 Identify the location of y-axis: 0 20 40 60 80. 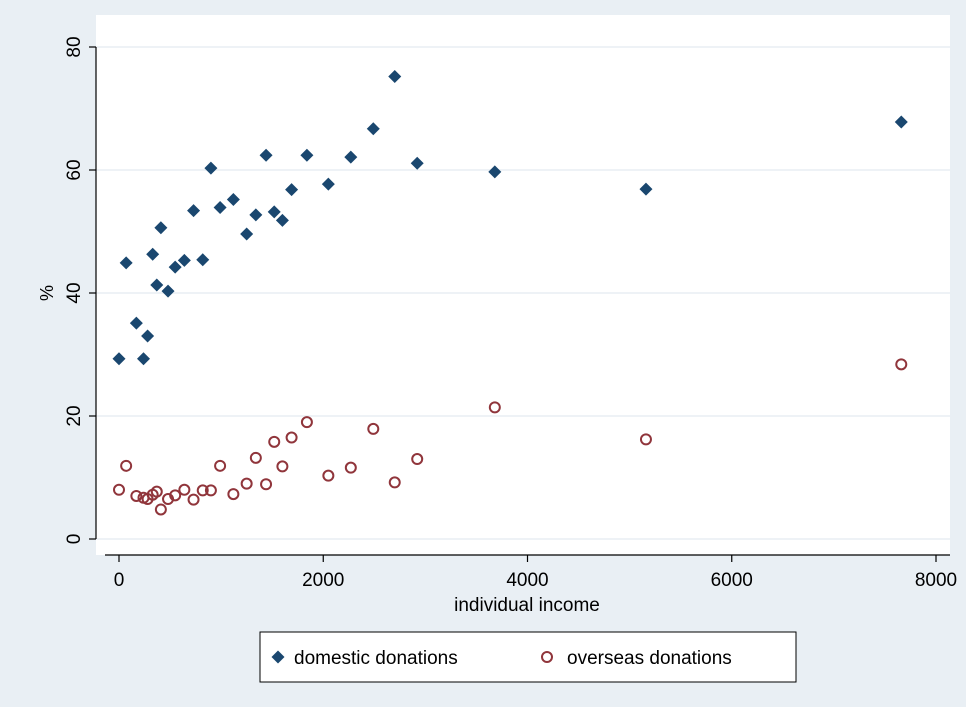
(80, 290).